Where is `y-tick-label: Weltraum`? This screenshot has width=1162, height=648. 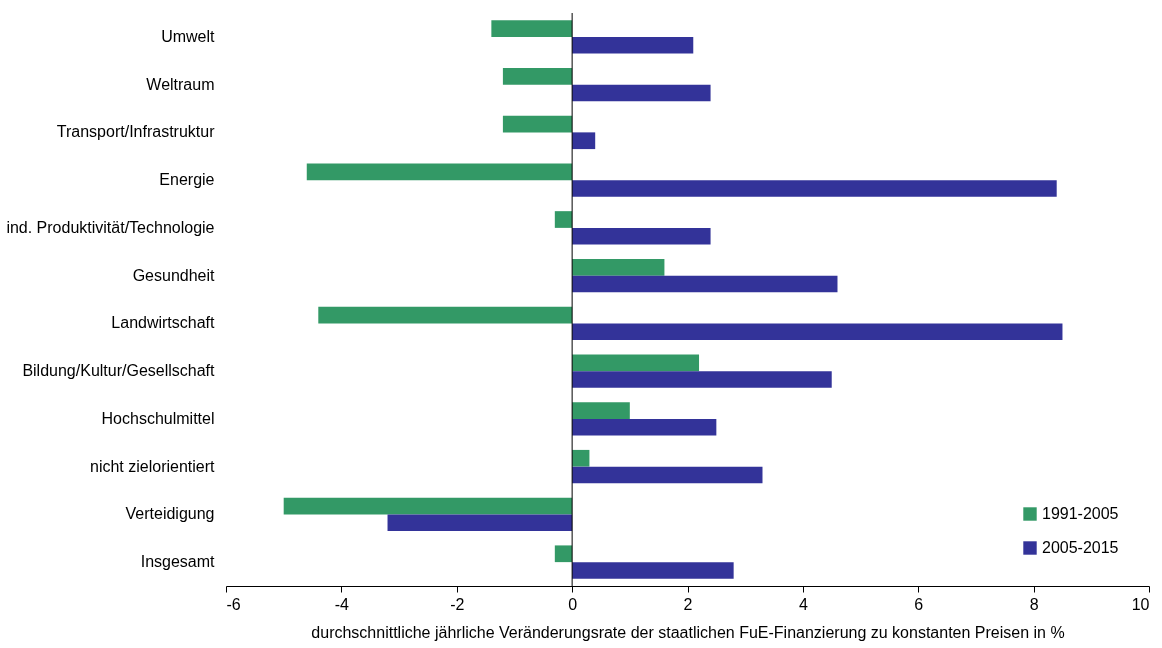 y-tick-label: Weltraum is located at coordinates (180, 84).